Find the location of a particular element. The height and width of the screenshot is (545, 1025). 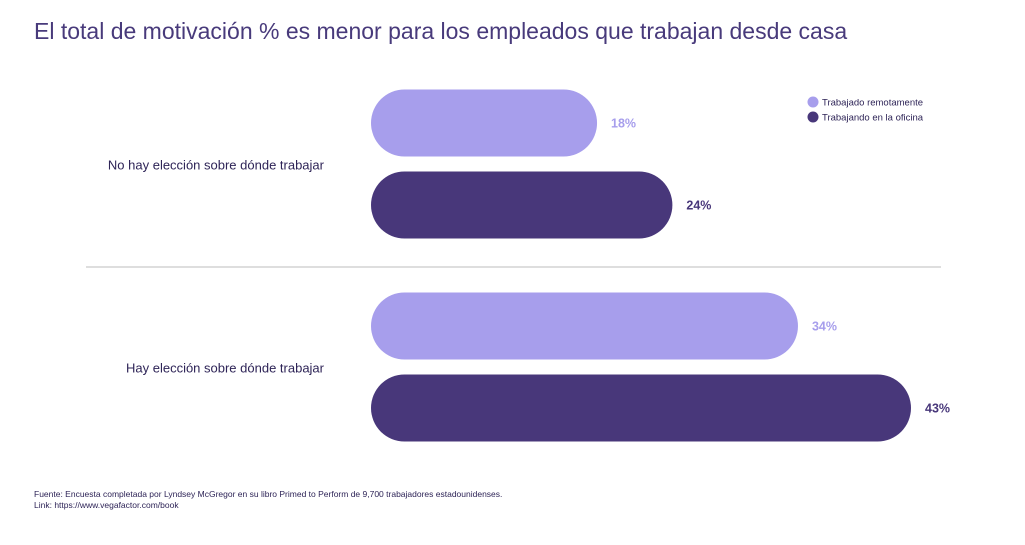

value-label: 43% is located at coordinates (937, 409).